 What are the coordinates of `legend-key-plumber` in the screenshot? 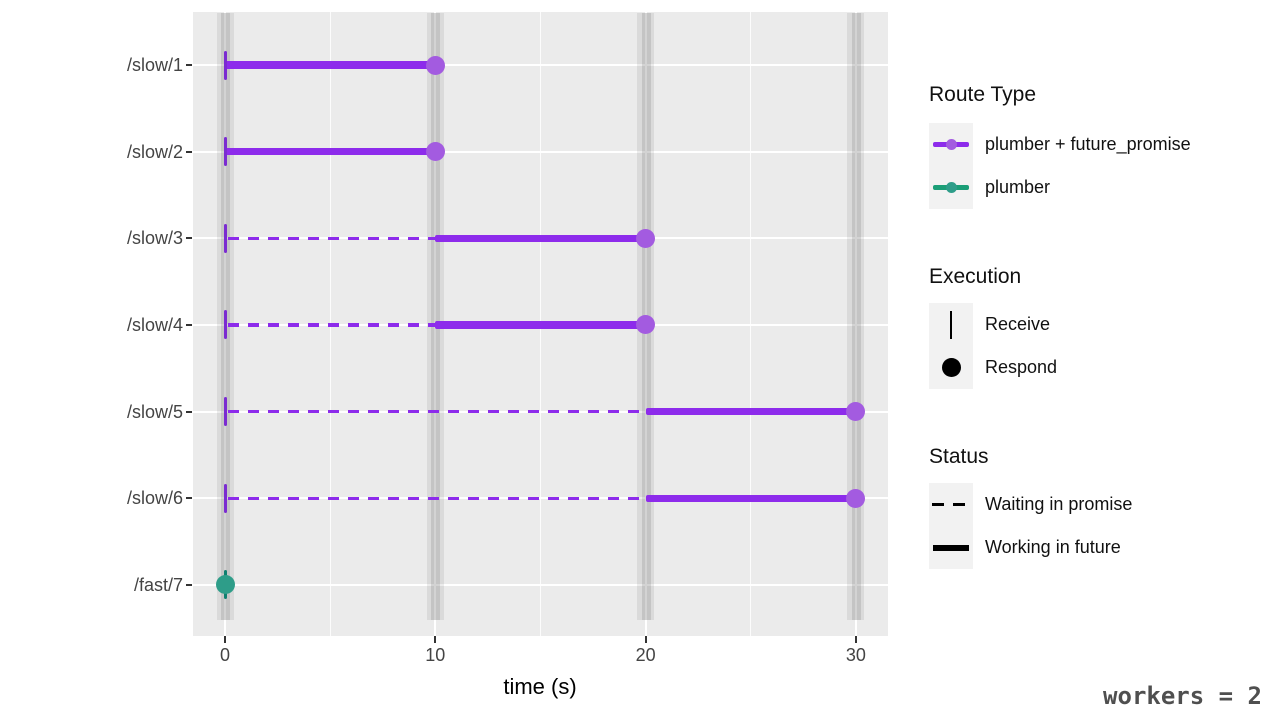 It's located at (951, 187).